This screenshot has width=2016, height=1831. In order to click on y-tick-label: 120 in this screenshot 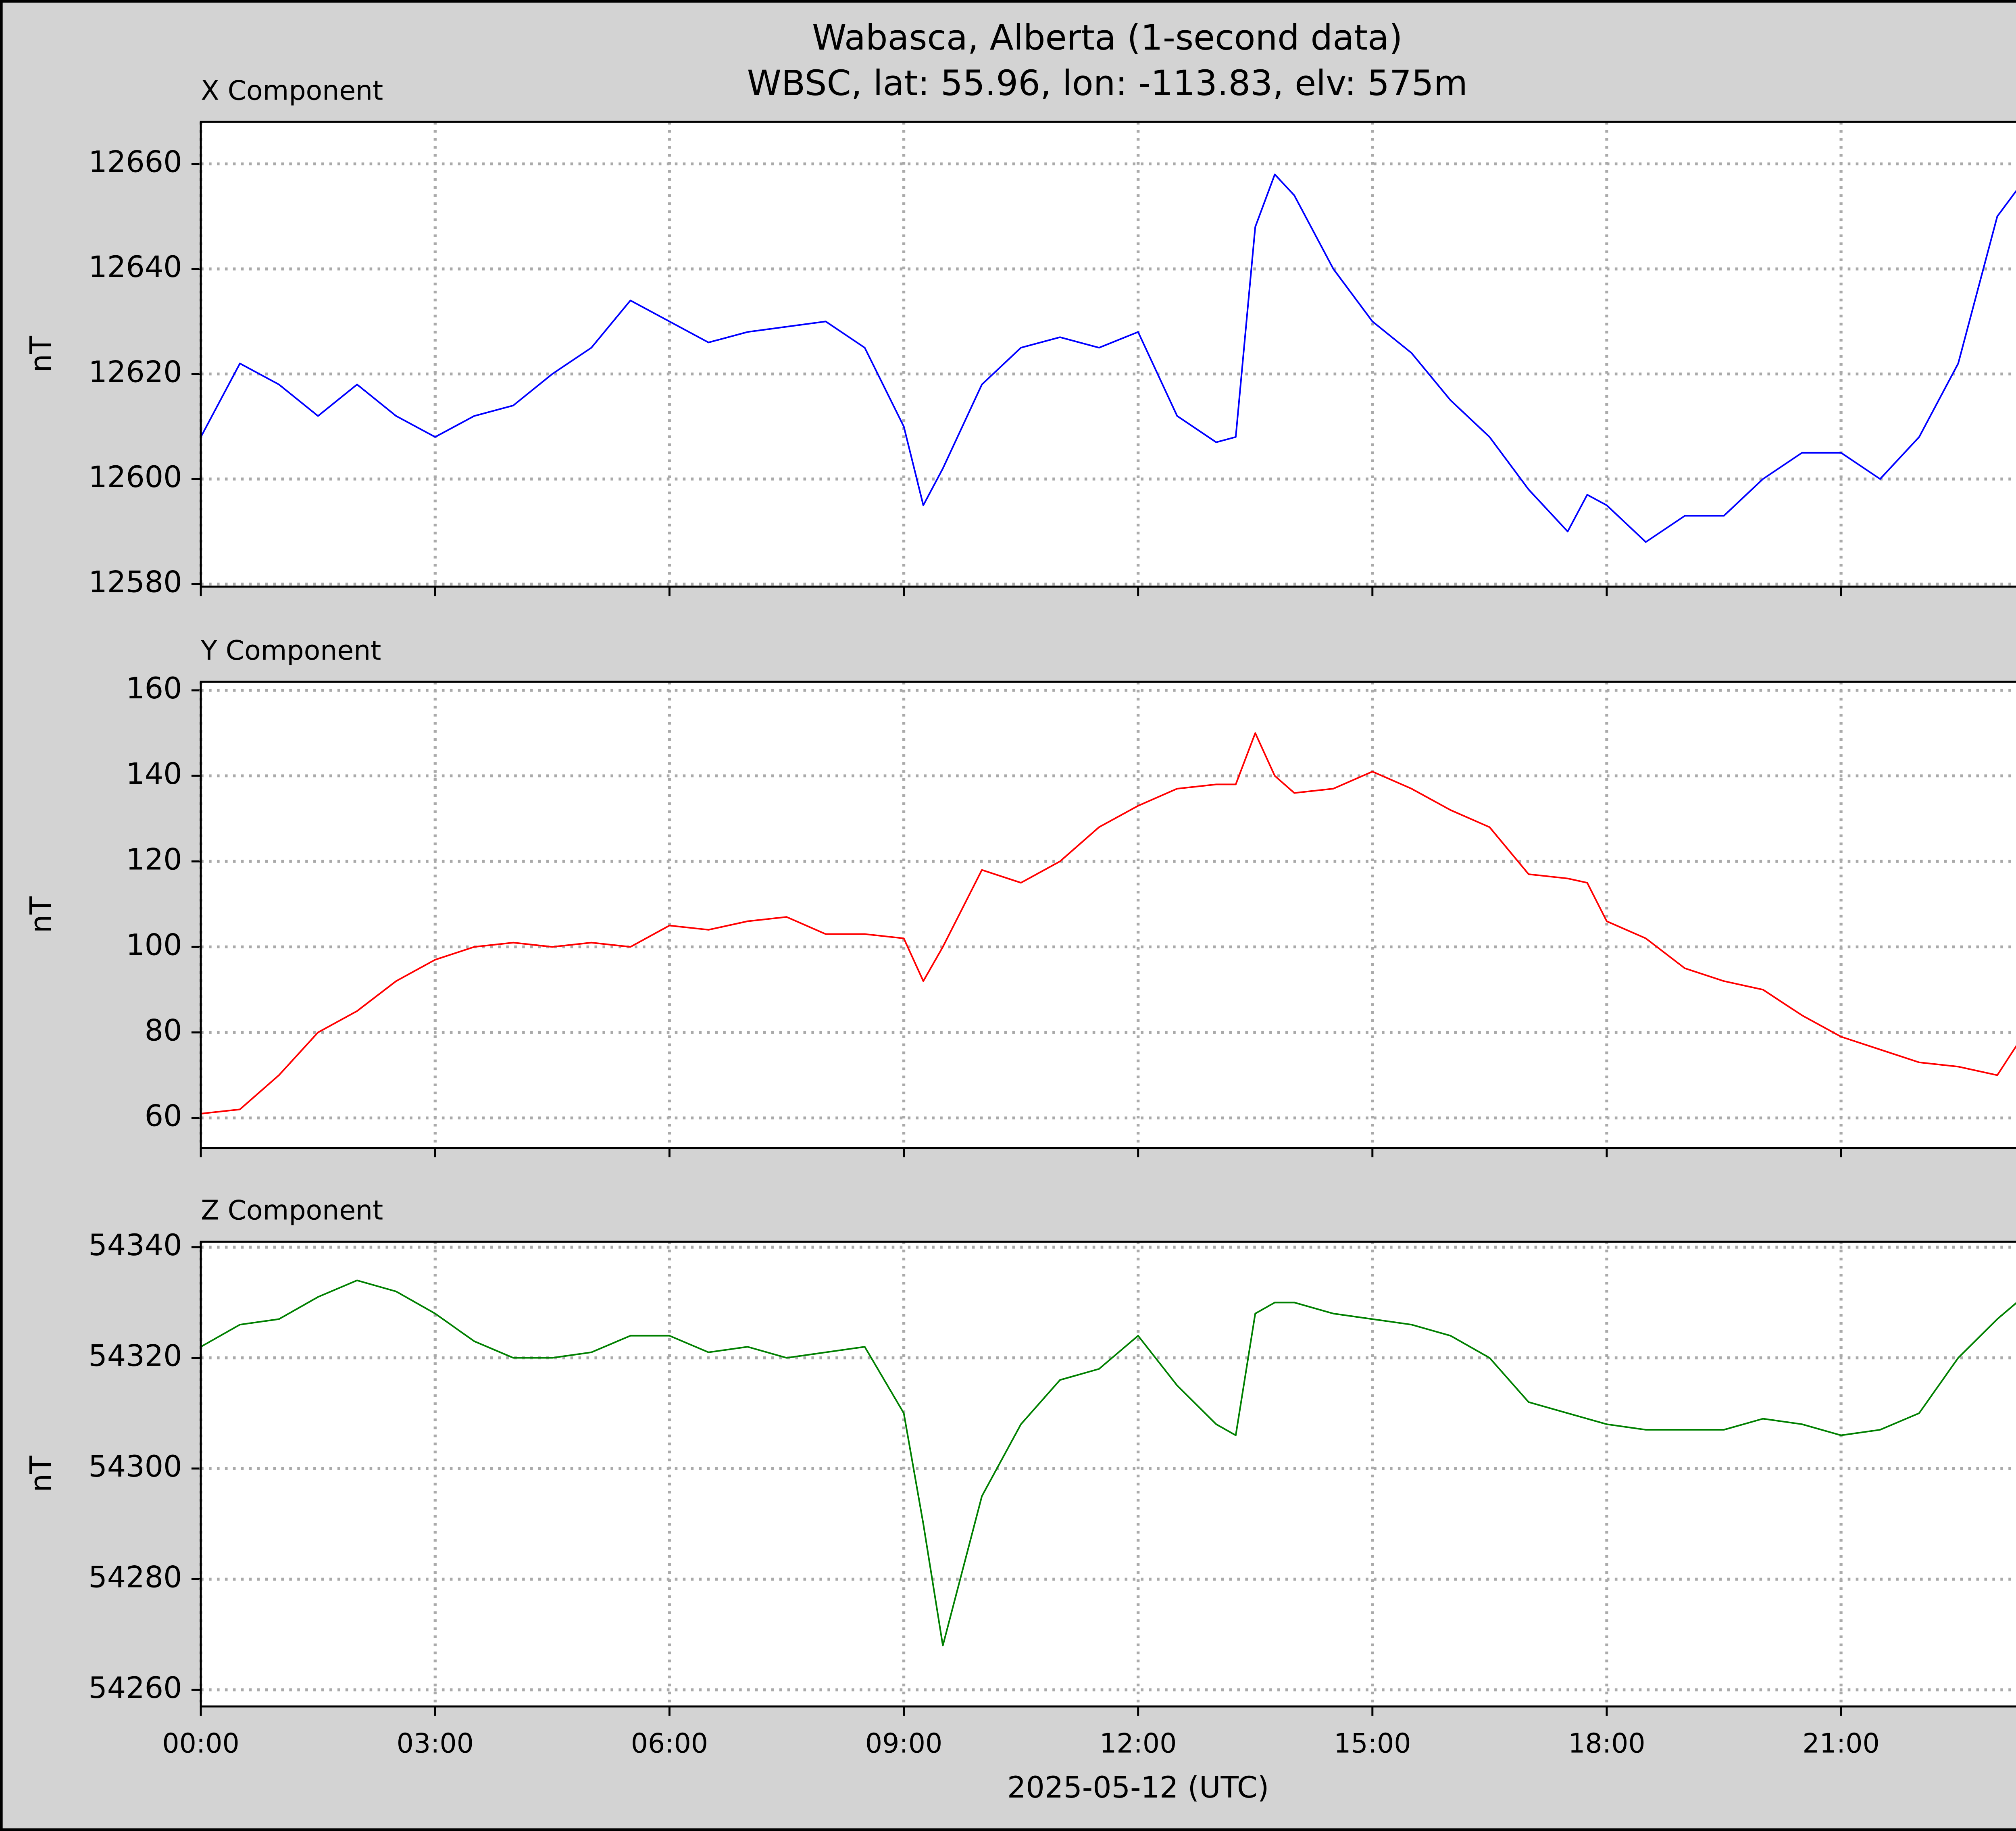, I will do `click(154, 859)`.